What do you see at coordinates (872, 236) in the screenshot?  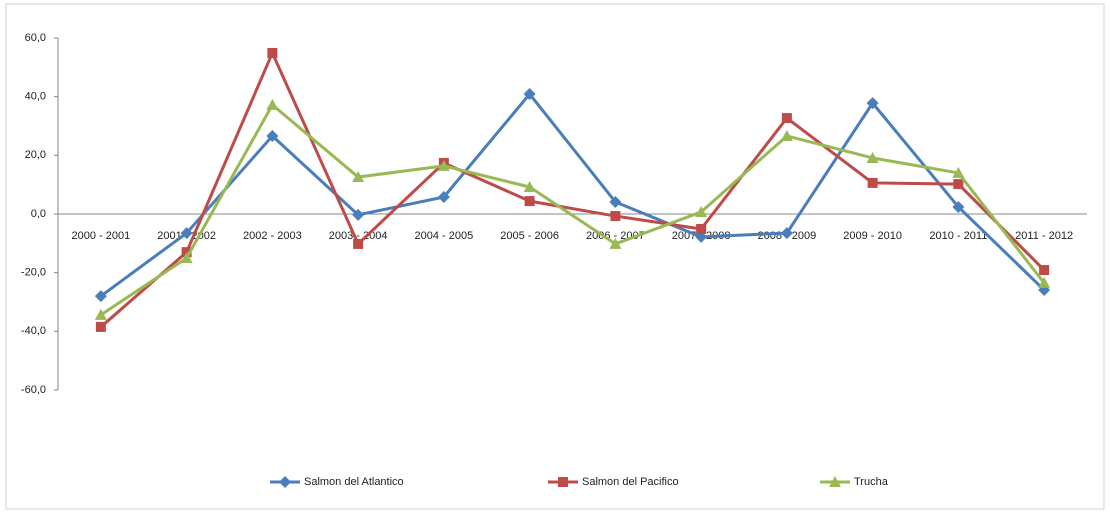 I see `x-tick-label: 2009 - 2010` at bounding box center [872, 236].